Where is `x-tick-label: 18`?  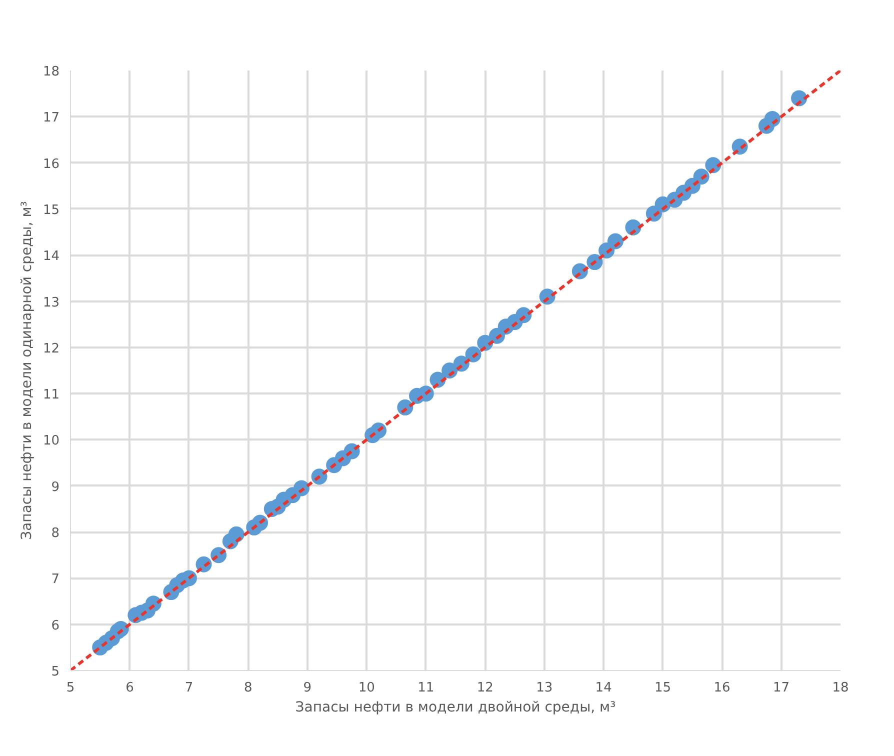 x-tick-label: 18 is located at coordinates (840, 688).